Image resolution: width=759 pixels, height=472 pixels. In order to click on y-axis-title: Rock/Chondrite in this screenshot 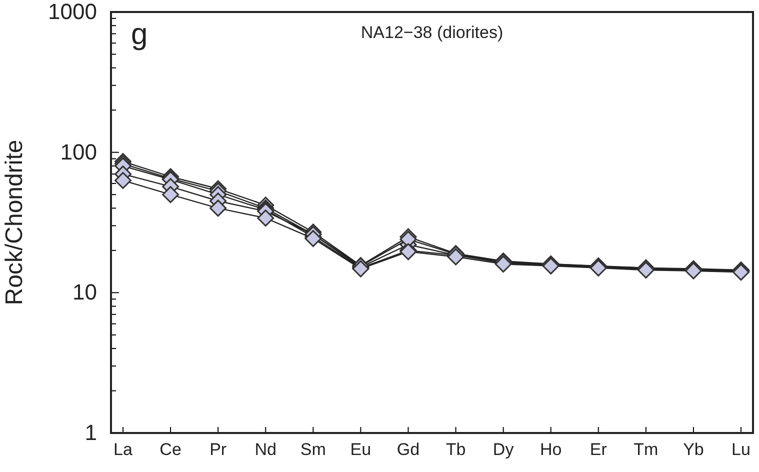, I will do `click(14, 223)`.